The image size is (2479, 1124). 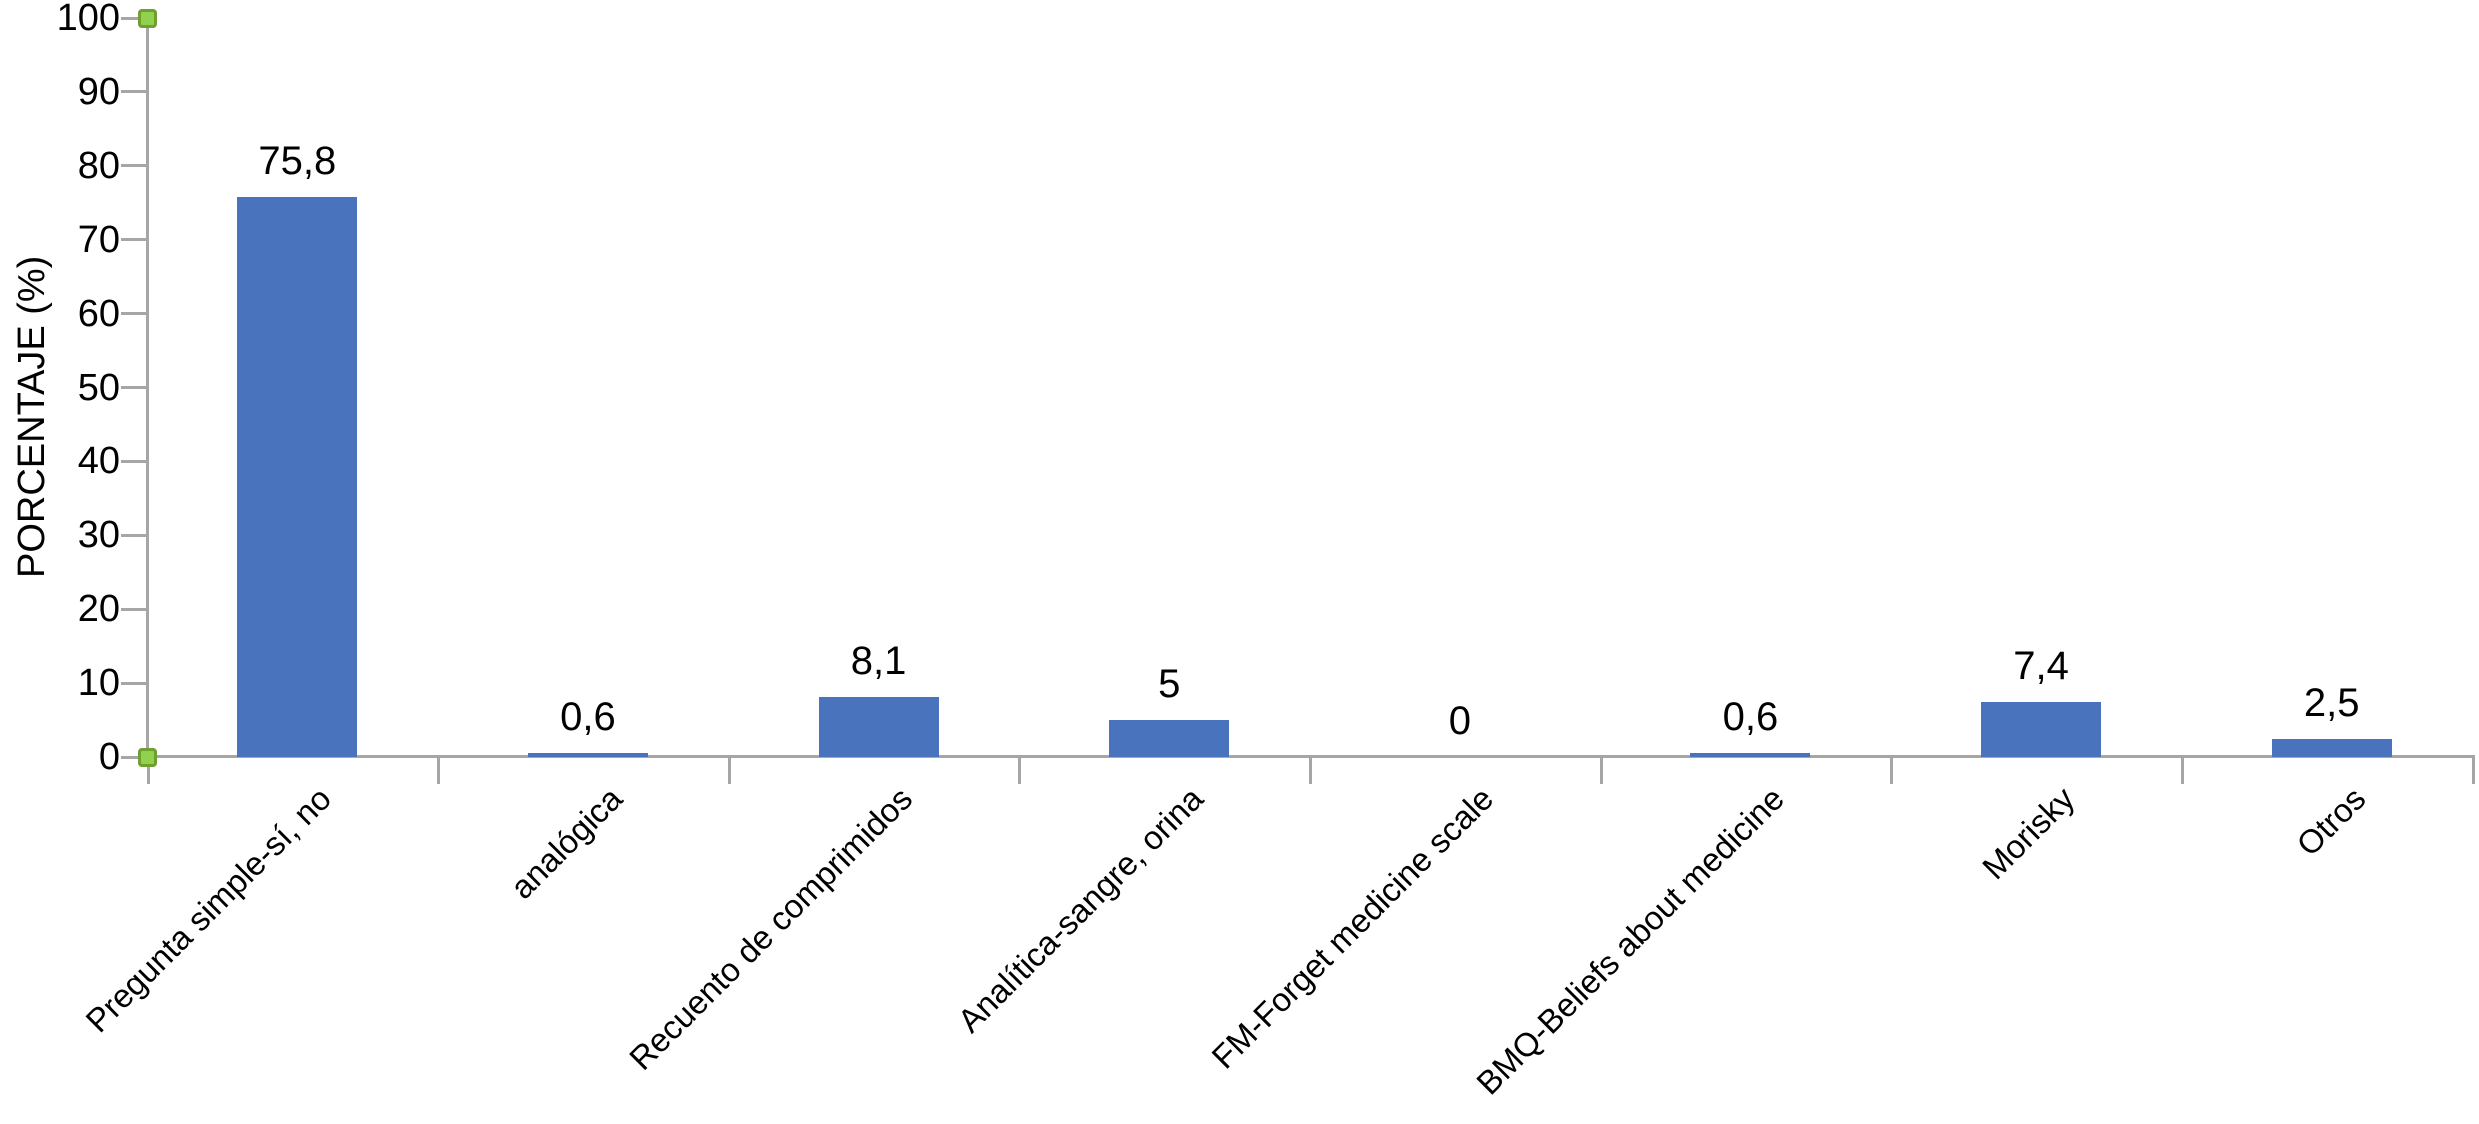 I want to click on y-tick-label: 20, so click(x=98, y=609).